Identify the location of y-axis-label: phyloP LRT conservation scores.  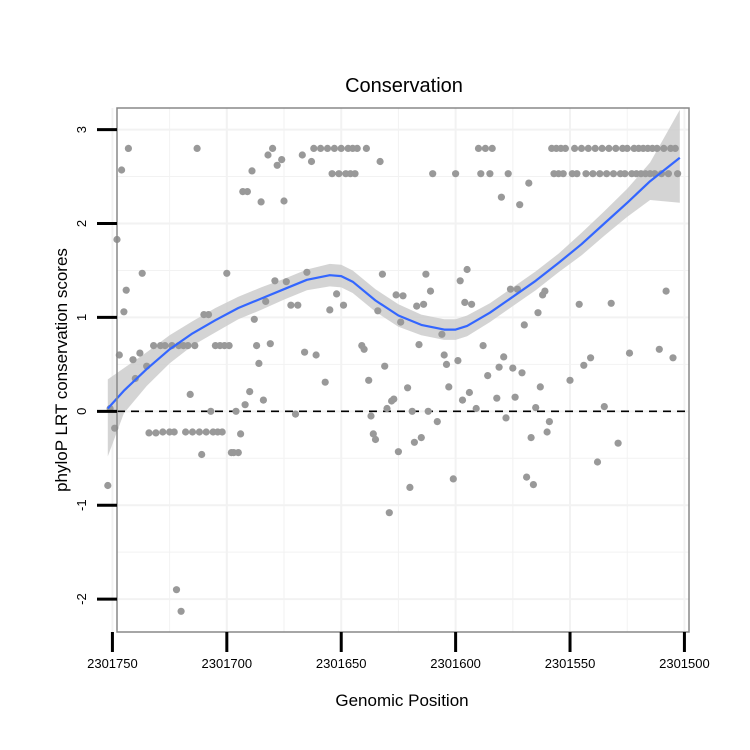
(61, 370).